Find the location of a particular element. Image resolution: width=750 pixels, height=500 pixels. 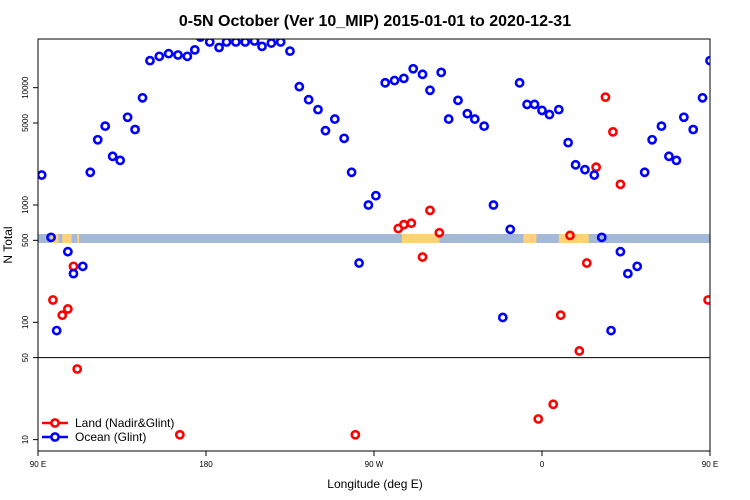

y-axis-label: N Total is located at coordinates (8, 244).